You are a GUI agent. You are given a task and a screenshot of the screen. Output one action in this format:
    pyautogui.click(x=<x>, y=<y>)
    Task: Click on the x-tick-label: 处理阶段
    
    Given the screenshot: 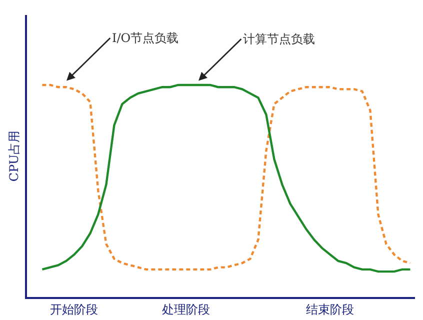 What is the action you would take?
    pyautogui.click(x=186, y=309)
    